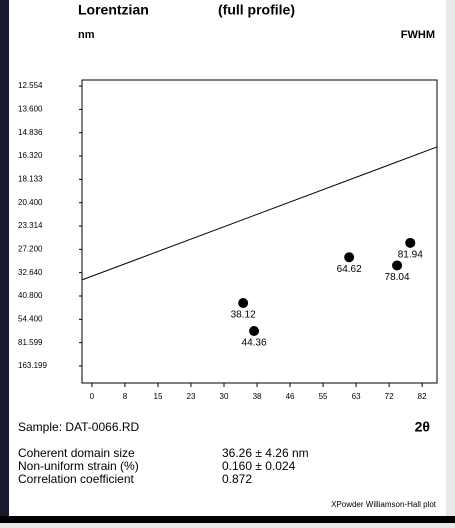 This screenshot has width=455, height=528. Describe the element at coordinates (78, 427) in the screenshot. I see `sample: Sample: DAT-0066.RD` at that location.